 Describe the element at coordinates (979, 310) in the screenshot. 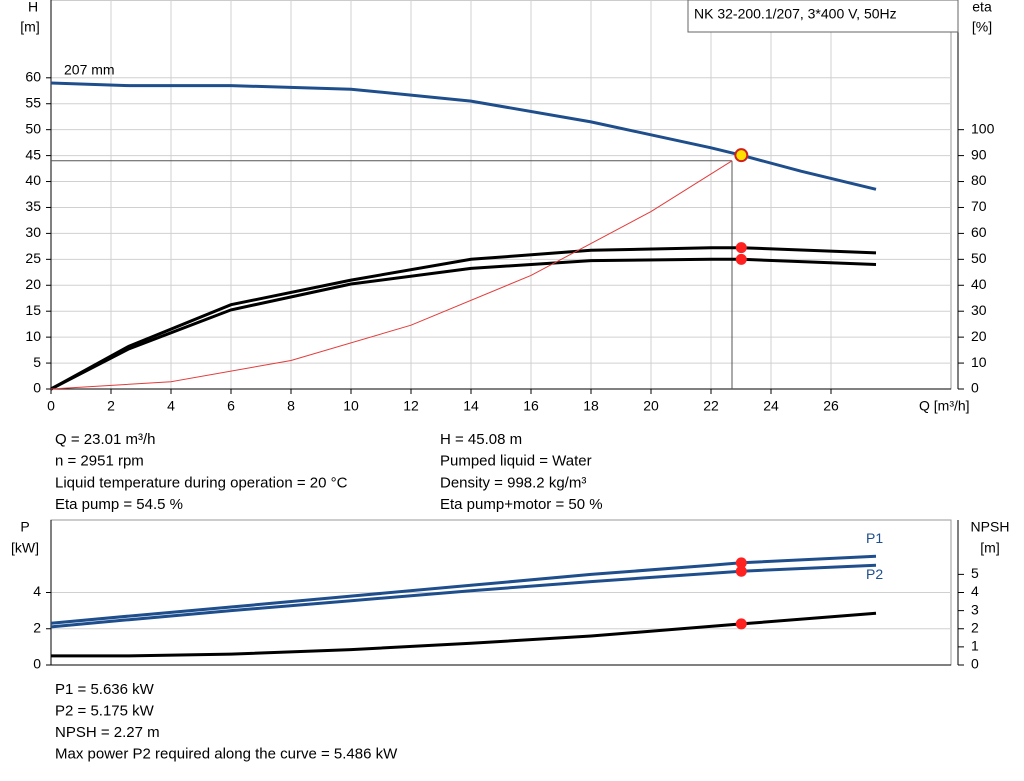

I see `y2-tick-label: 30` at that location.